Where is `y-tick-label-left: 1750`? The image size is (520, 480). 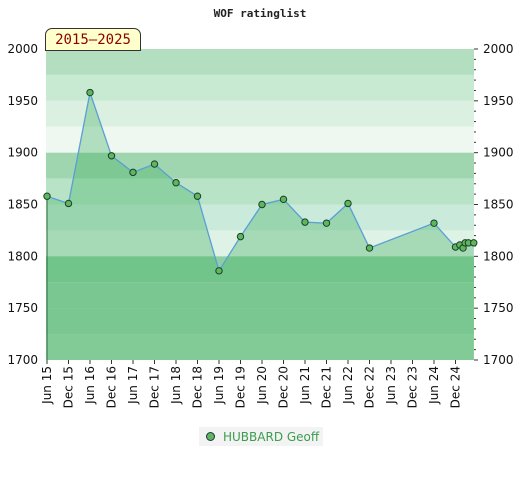
y-tick-label-left: 1750 is located at coordinates (22, 308).